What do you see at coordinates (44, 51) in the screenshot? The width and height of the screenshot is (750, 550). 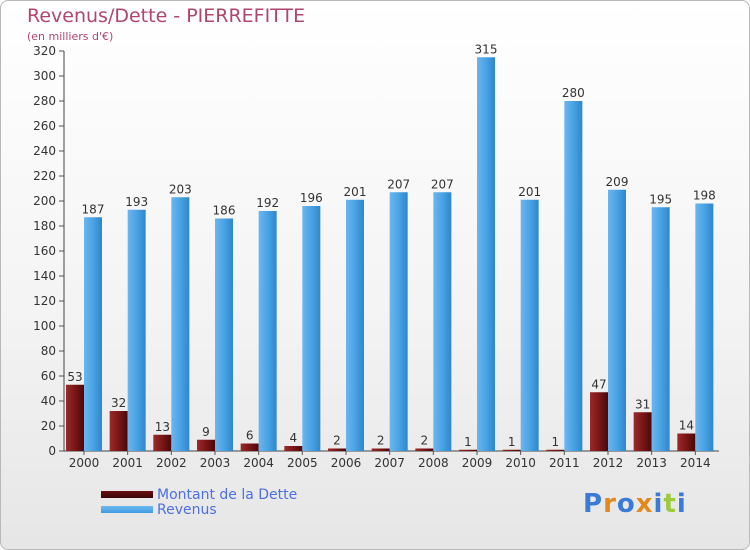 I see `y-tick-label: 320` at bounding box center [44, 51].